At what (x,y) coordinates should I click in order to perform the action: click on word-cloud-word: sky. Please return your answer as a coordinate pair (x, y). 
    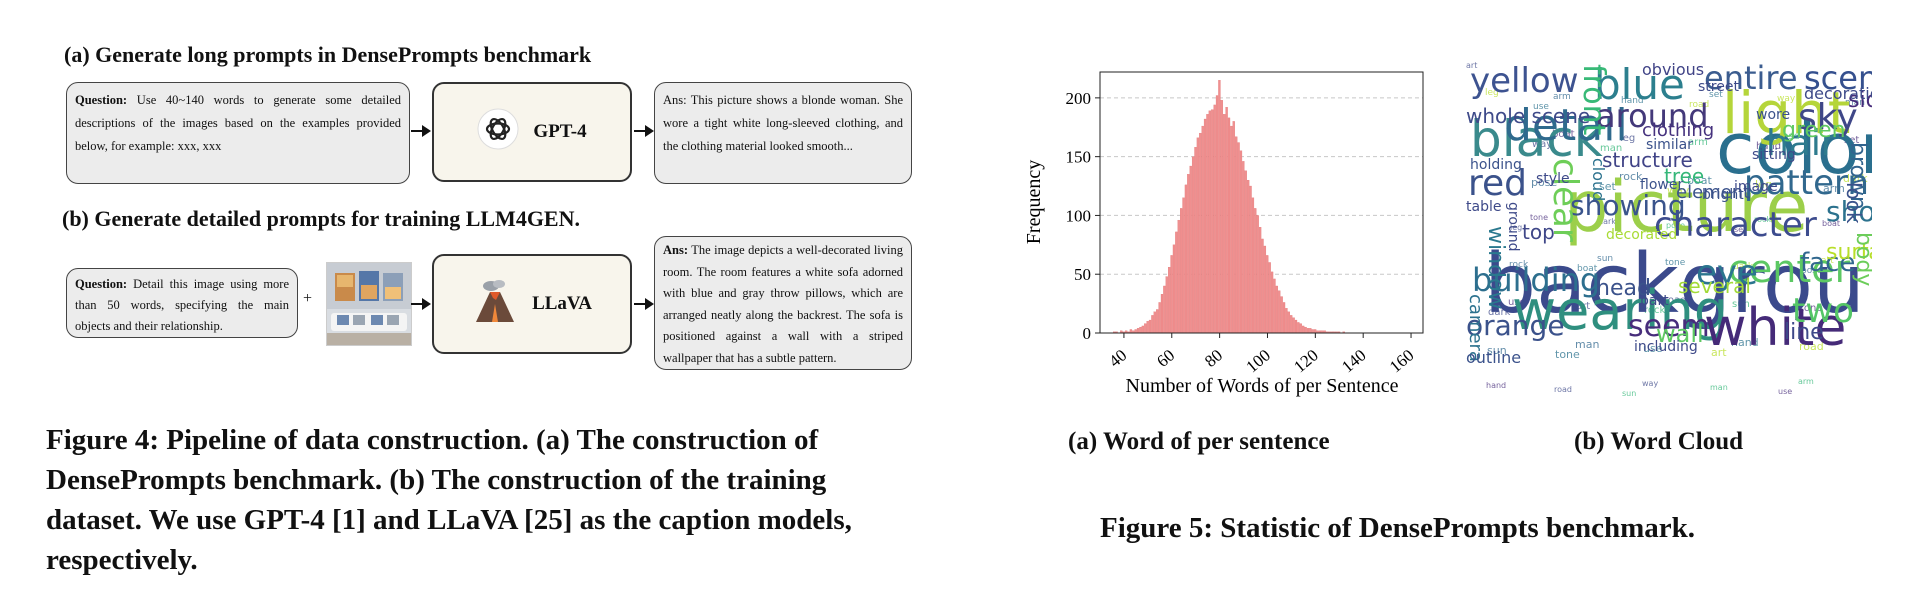
    Looking at the image, I should click on (1828, 117).